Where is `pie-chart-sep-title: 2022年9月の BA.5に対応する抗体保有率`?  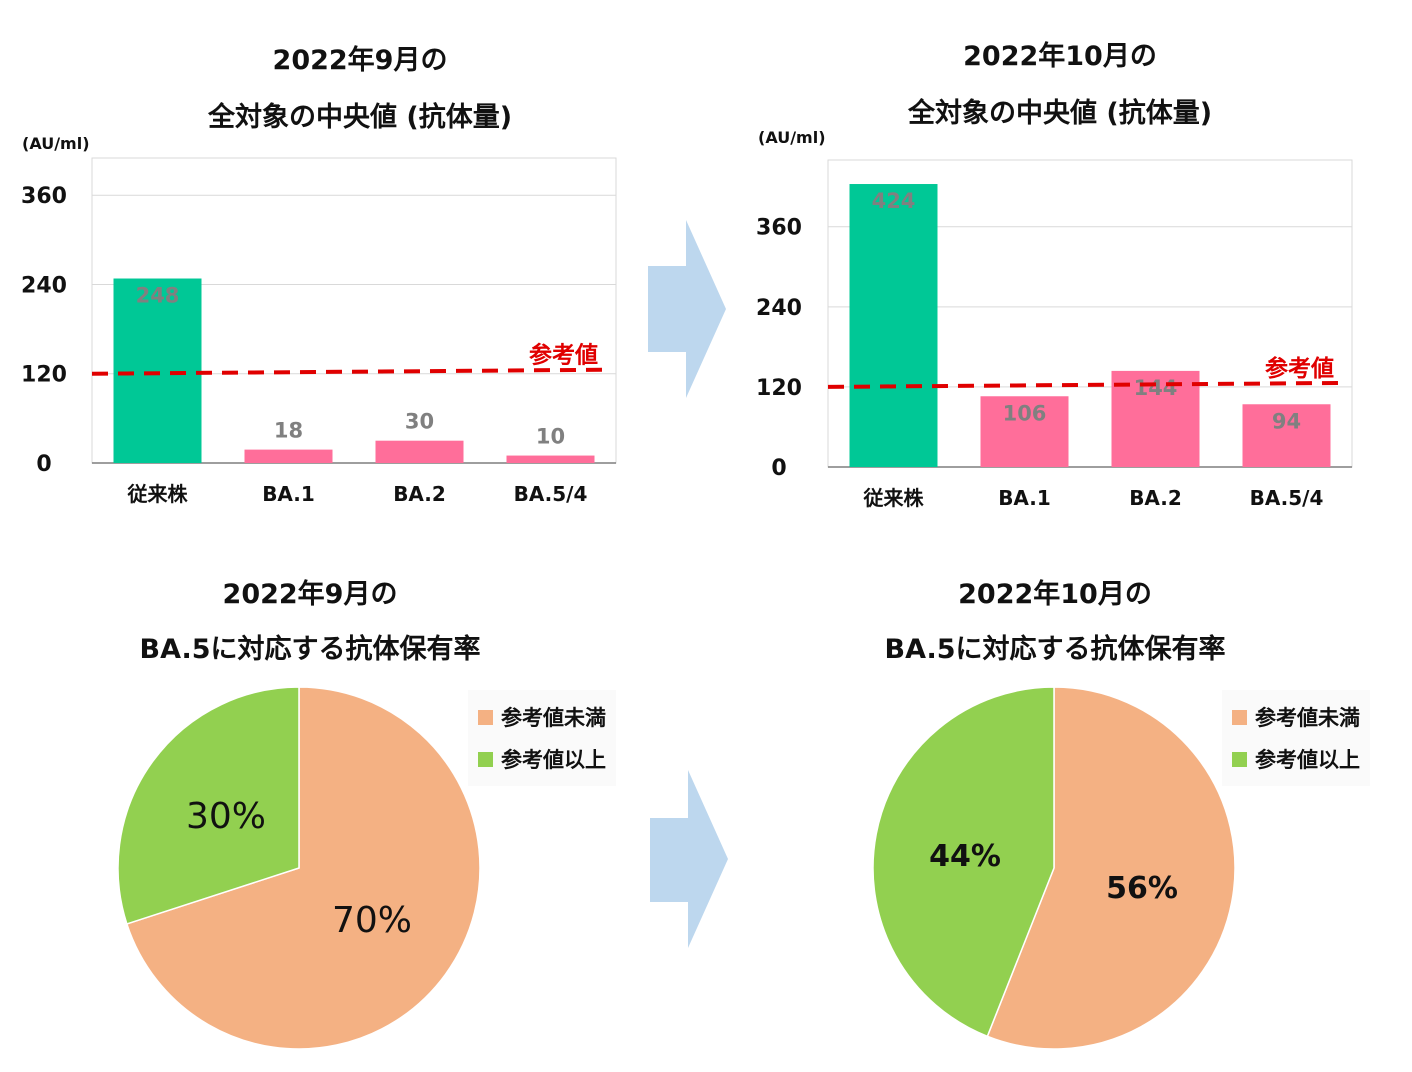 pie-chart-sep-title: 2022年9月の BA.5に対応する抗体保有率 is located at coordinates (310, 622).